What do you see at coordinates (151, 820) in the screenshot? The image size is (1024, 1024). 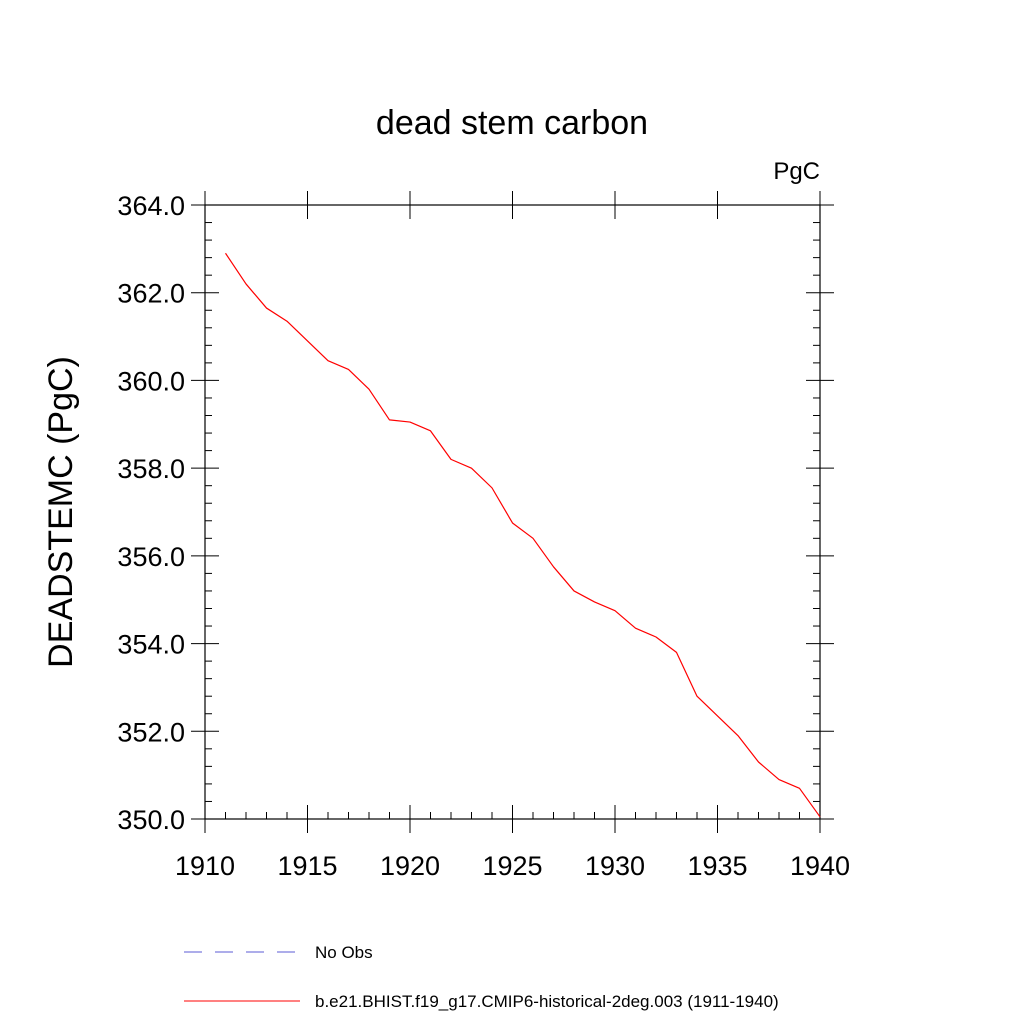 I see `y-tick-label: 350.0` at bounding box center [151, 820].